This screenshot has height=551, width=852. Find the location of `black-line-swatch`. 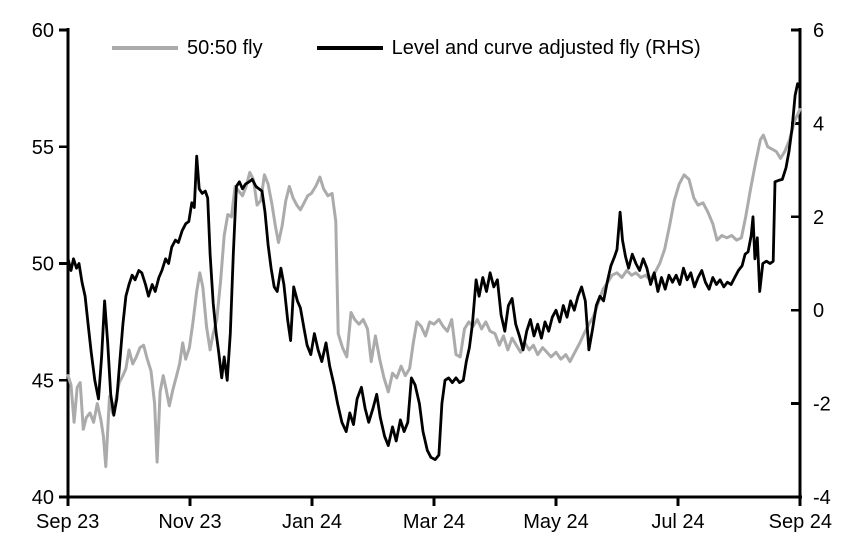

black-line-swatch is located at coordinates (349, 48).